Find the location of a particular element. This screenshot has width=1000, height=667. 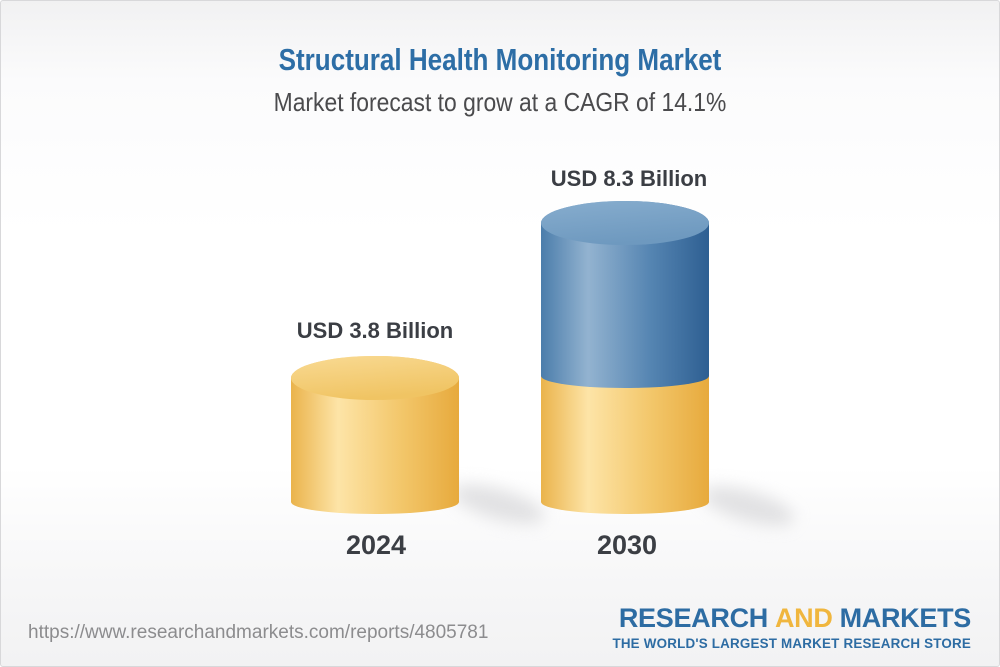

category-label-2030: 2030 is located at coordinates (627, 545).